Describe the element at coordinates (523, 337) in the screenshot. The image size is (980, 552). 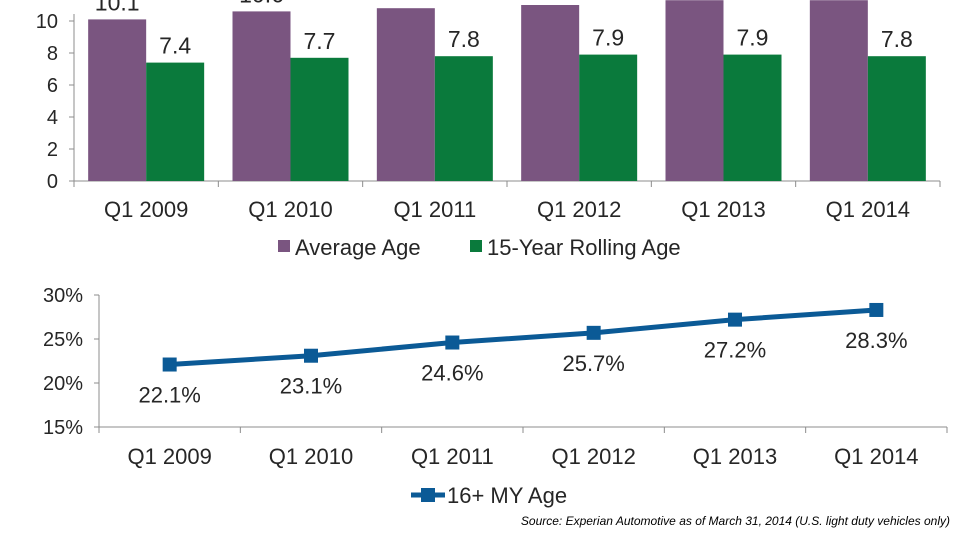
I see `series-line` at that location.